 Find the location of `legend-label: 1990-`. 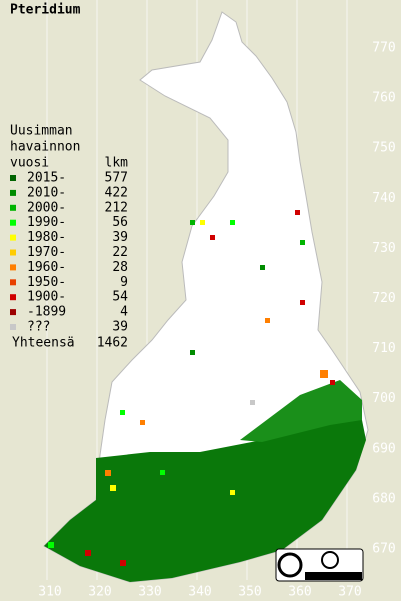

legend-label: 1990- is located at coordinates (46, 222).